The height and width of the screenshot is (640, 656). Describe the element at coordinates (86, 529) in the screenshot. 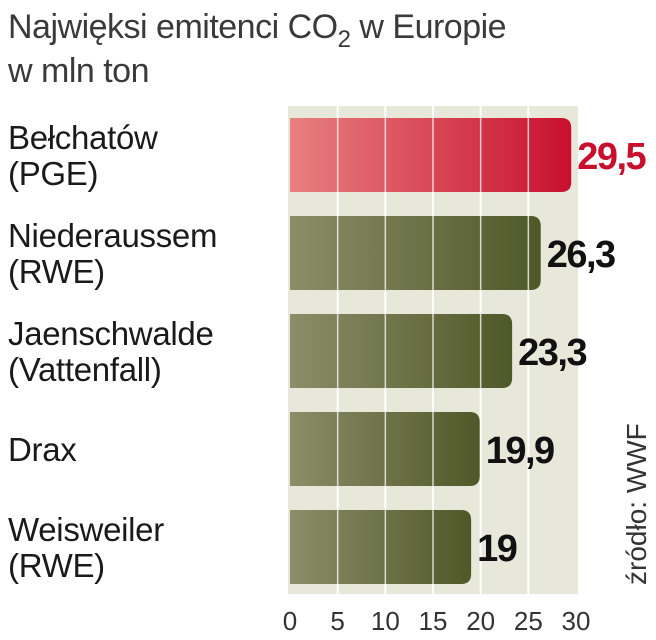

I see `category-label: Weisweiler` at that location.